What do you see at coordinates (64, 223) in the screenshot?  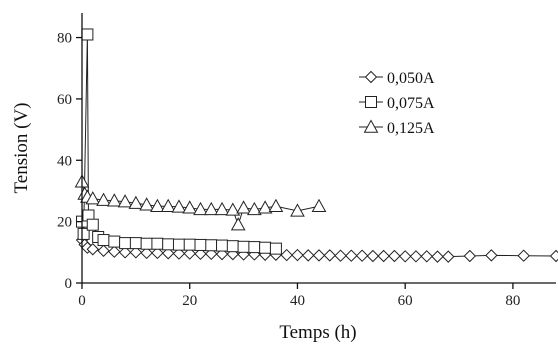 I see `y-tick-label-1: 20` at bounding box center [64, 223].